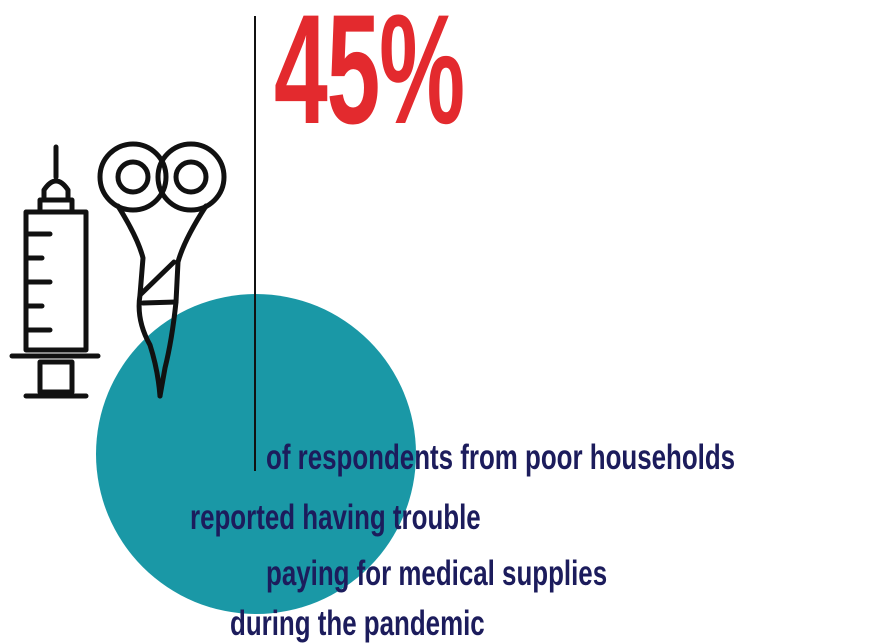 Image resolution: width=892 pixels, height=643 pixels. I want to click on headline-percentage: 45%, so click(369, 78).